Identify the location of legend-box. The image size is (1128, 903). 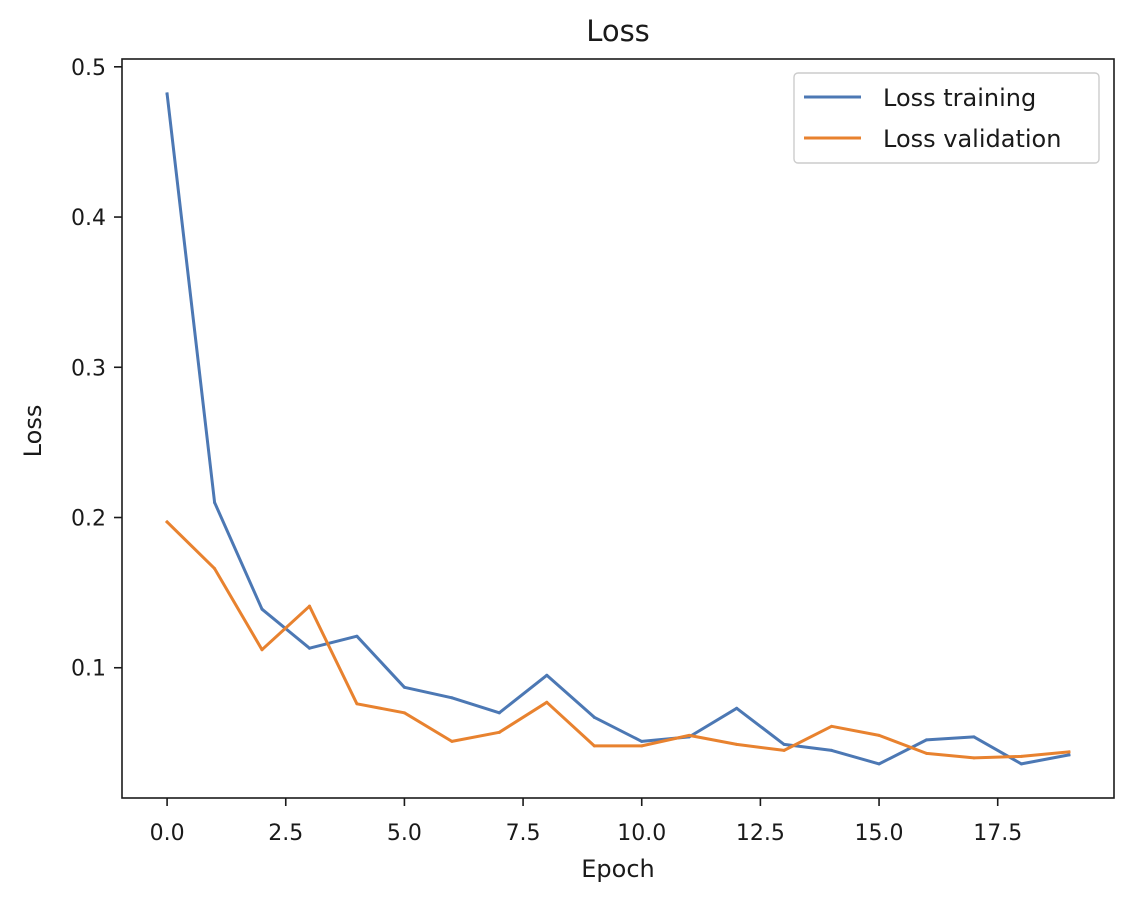
(946, 118).